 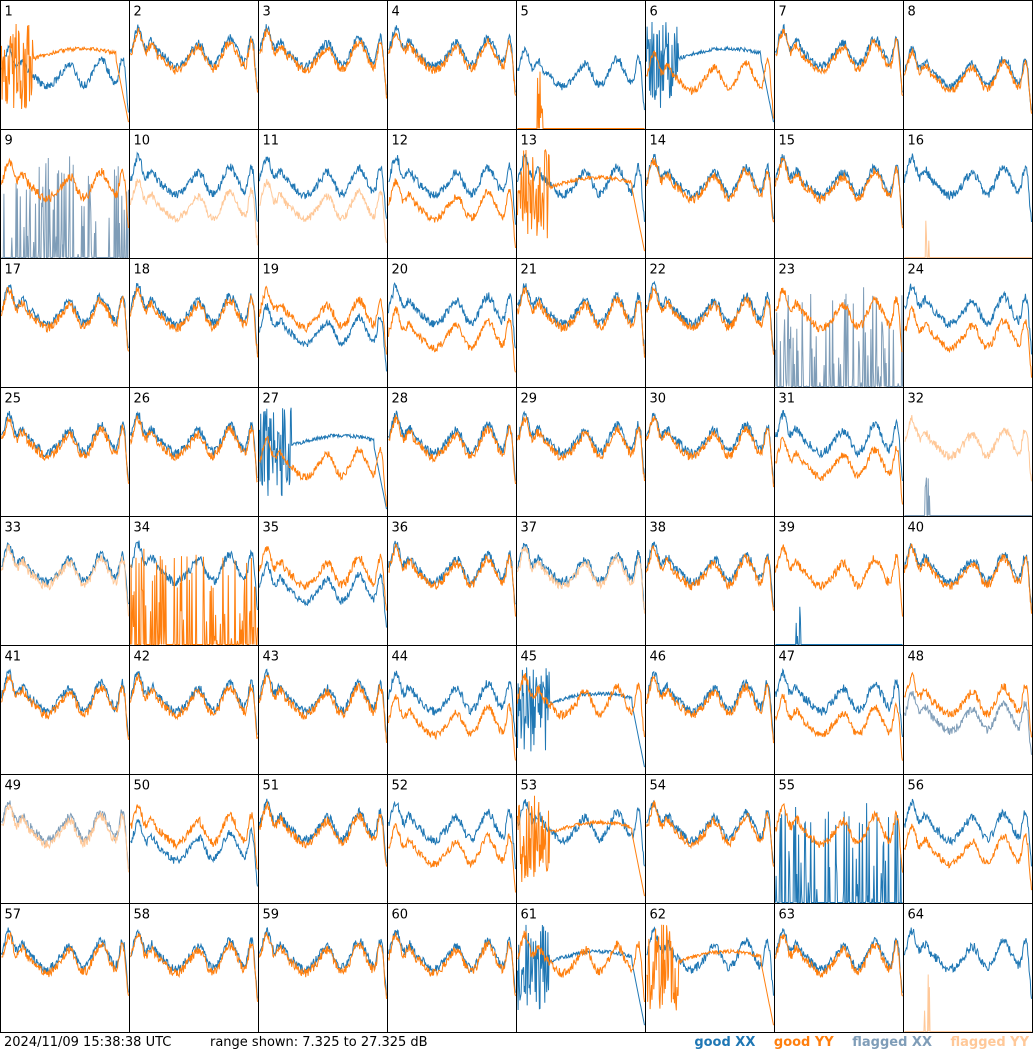 I want to click on panel-13: 13, so click(x=581, y=194).